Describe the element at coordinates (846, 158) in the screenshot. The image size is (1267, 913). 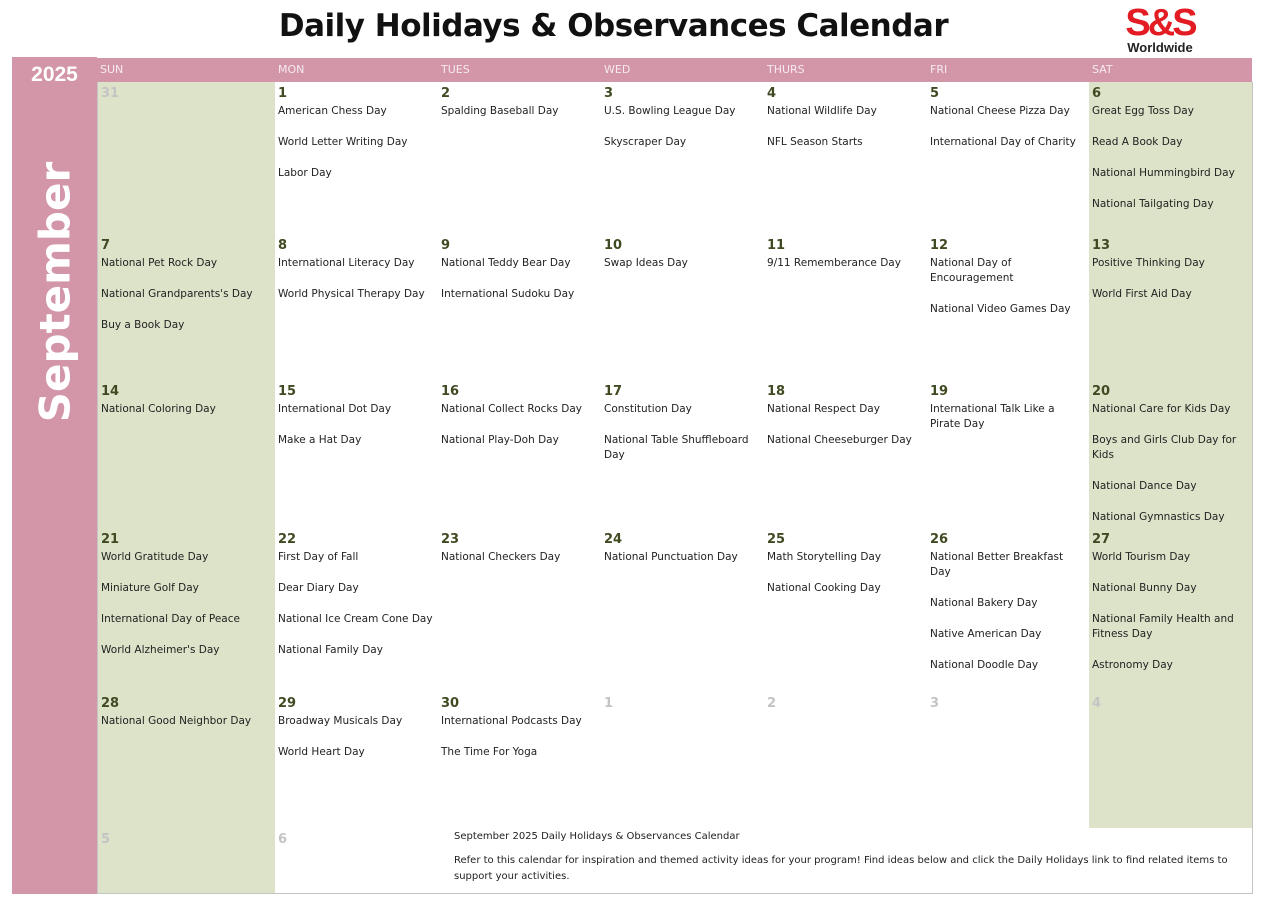
I see `day-cell: 4 National Wildlife Day NFL Season Starts` at that location.